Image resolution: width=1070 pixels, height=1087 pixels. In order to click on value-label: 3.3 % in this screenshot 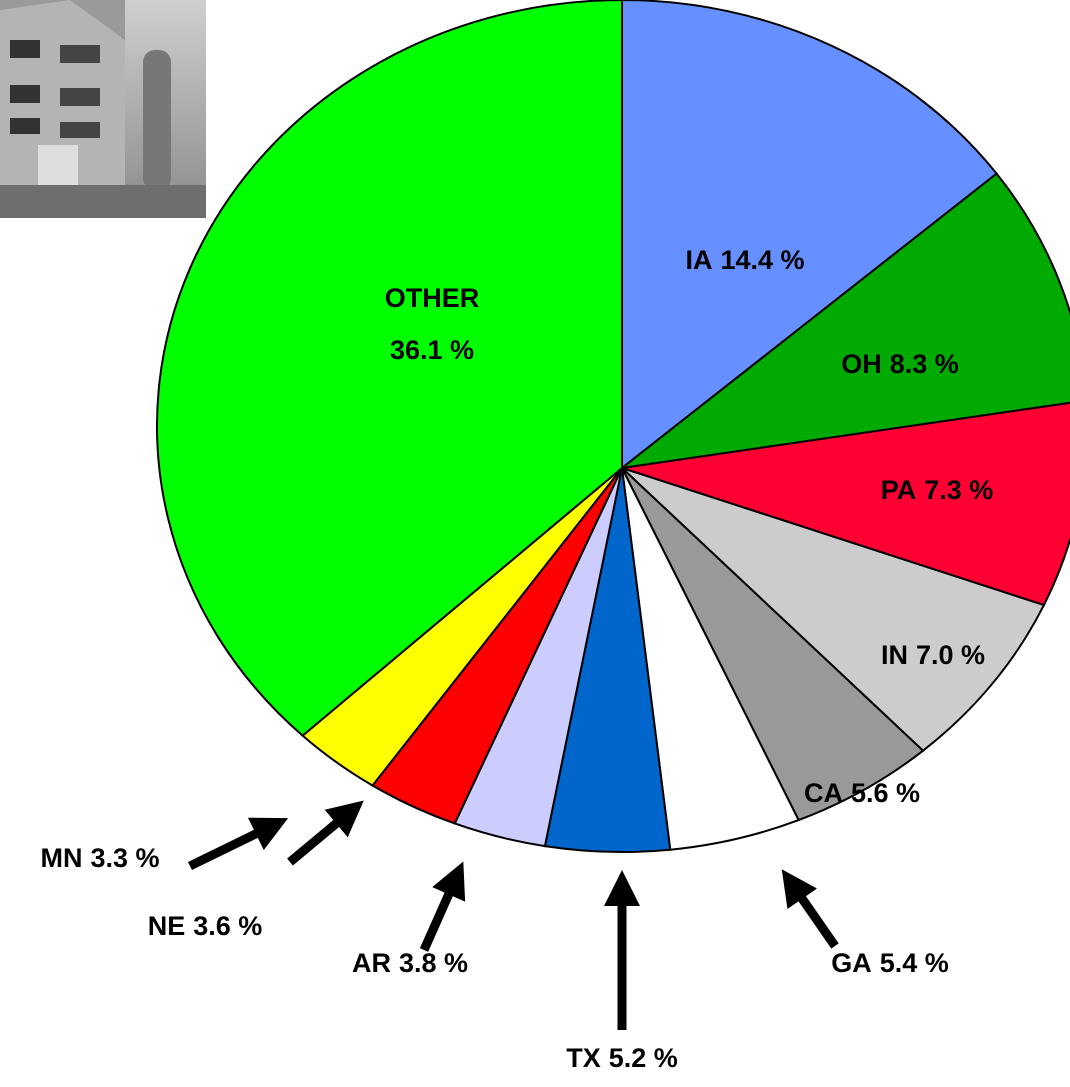, I will do `click(124, 858)`.